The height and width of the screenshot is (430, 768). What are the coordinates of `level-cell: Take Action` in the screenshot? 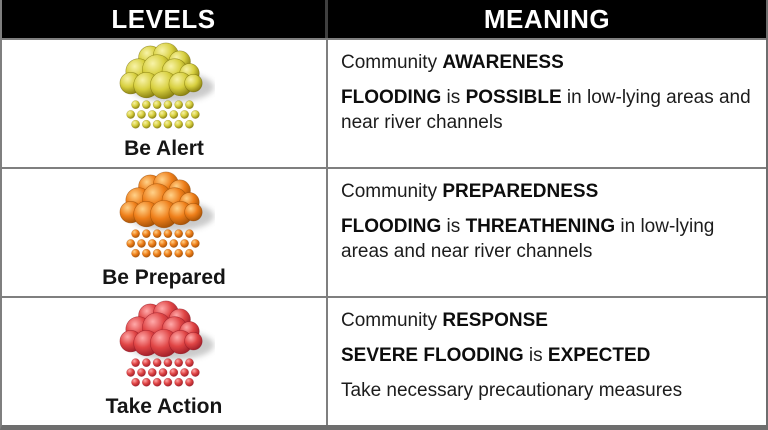 It's located at (165, 361).